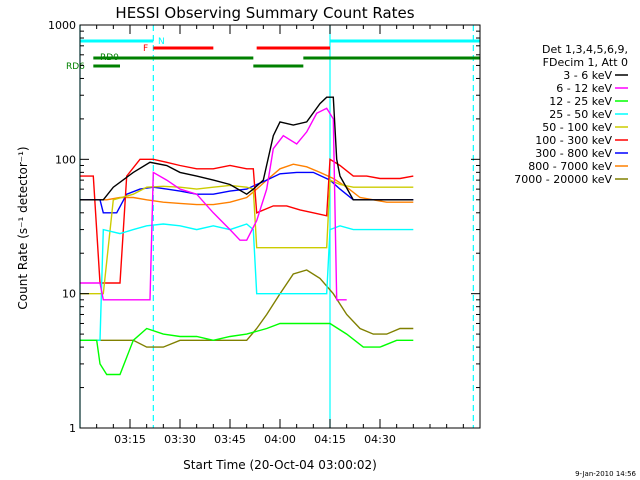 The image size is (640, 480). What do you see at coordinates (605, 474) in the screenshot?
I see `footer-date: 9-Jan-2010 14:56` at bounding box center [605, 474].